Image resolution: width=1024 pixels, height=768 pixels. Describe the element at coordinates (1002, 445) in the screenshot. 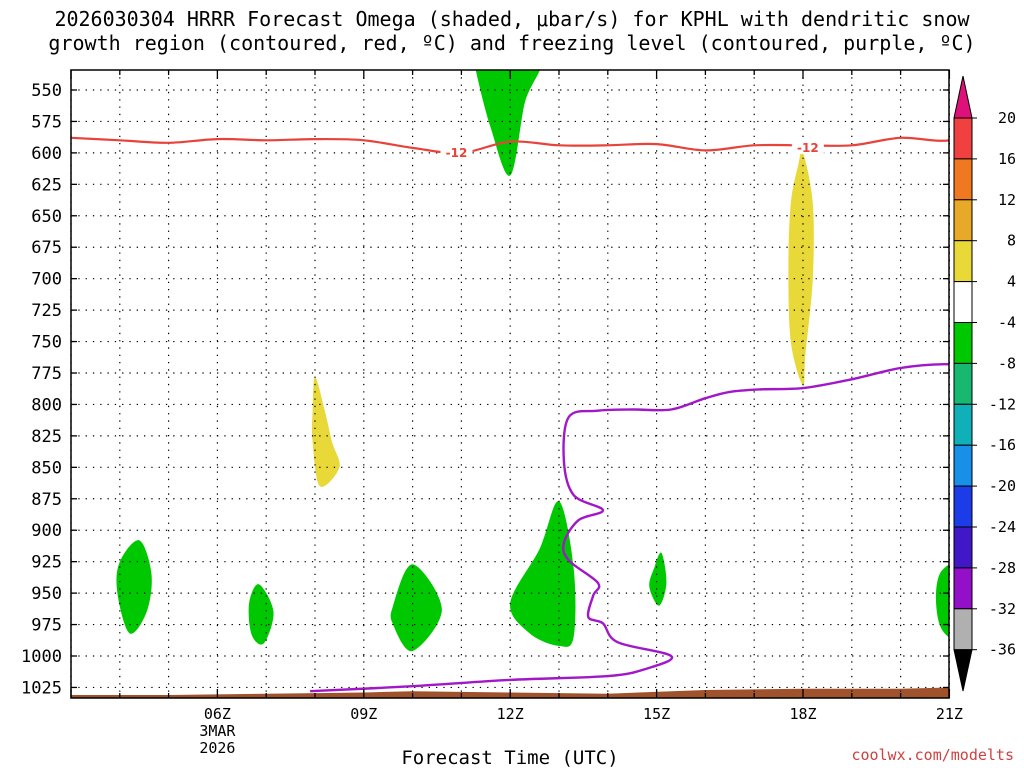

I see `colorbar-label-8: -16` at that location.